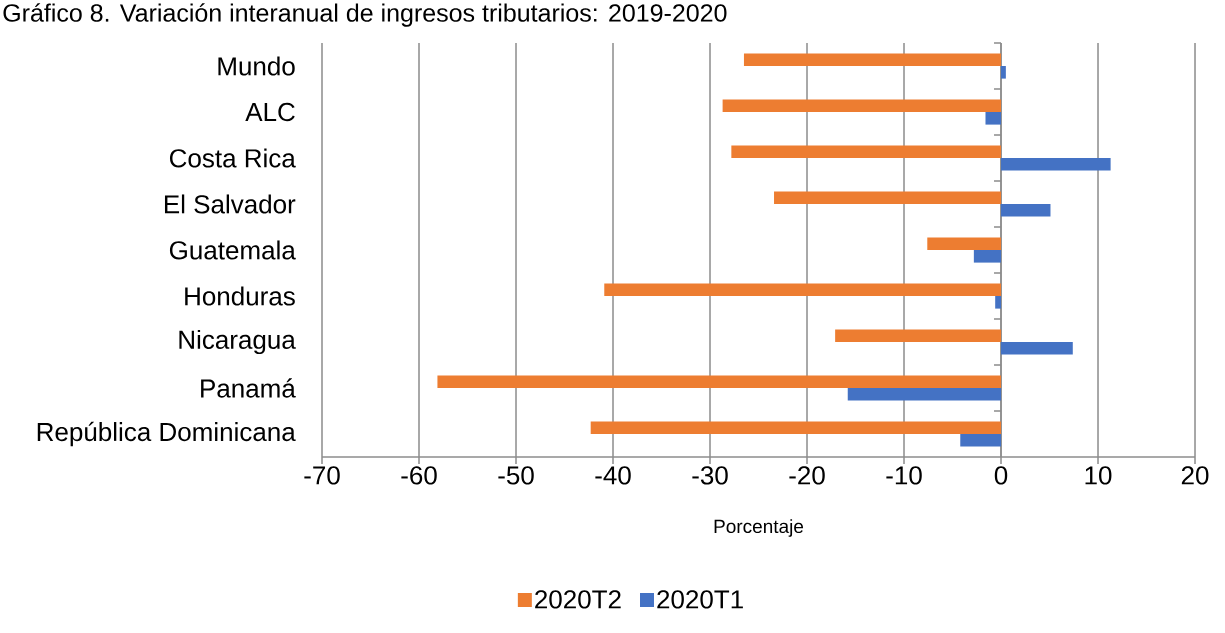 The image size is (1225, 633). Describe the element at coordinates (516, 475) in the screenshot. I see `x-tick-label: -50` at that location.